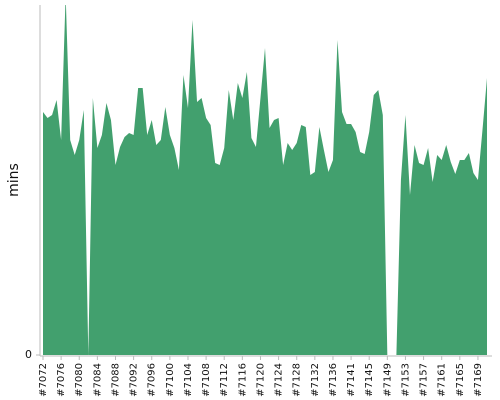 The image size is (500, 400). I want to click on x-tick-label: #7153, so click(405, 380).